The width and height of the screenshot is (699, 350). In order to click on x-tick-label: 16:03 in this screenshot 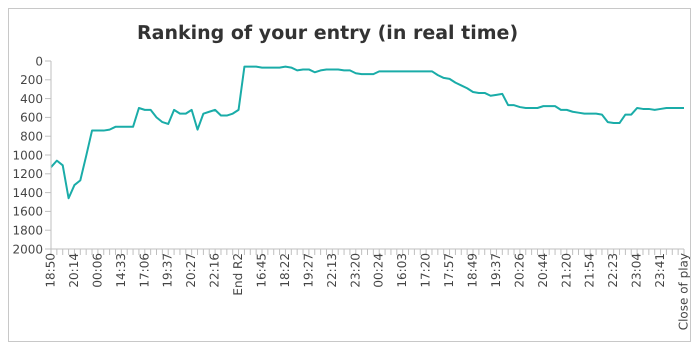, I will do `click(402, 270)`.